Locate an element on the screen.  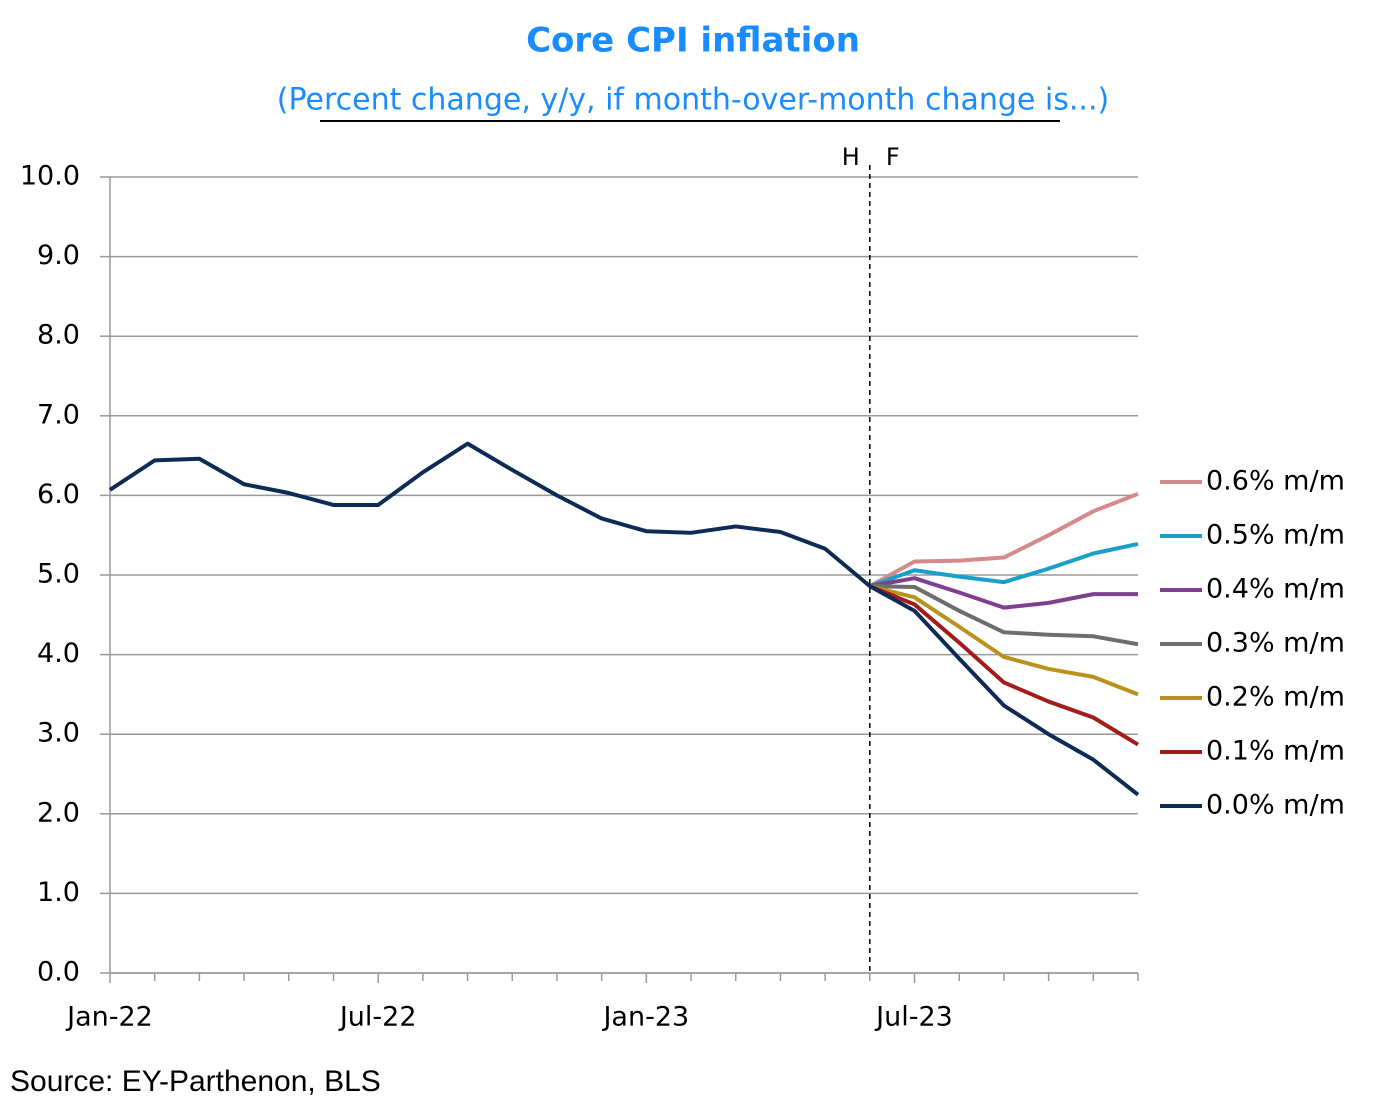
annotation: F is located at coordinates (893, 157).